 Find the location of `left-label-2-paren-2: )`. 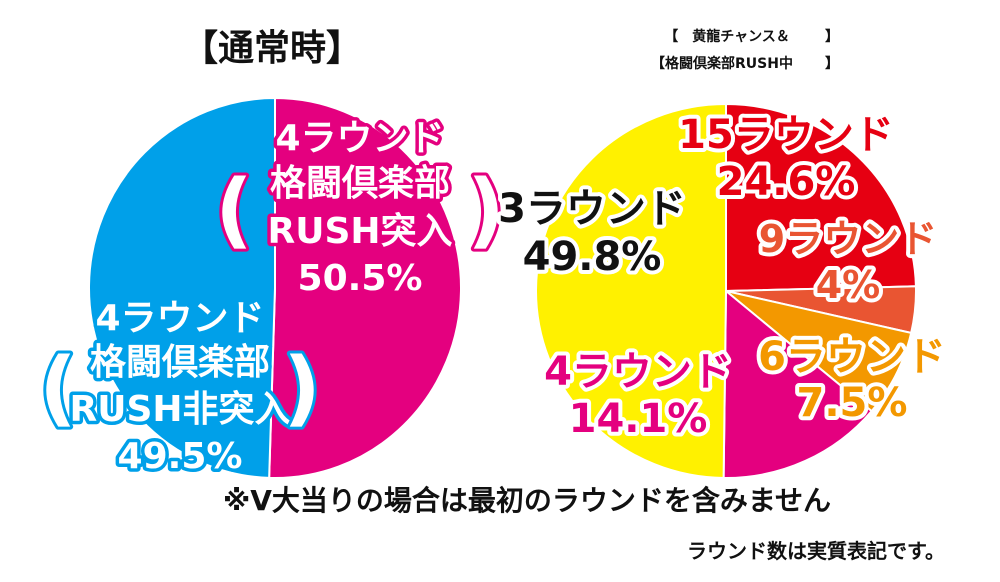

left-label-2-paren-2: ) is located at coordinates (301, 388).